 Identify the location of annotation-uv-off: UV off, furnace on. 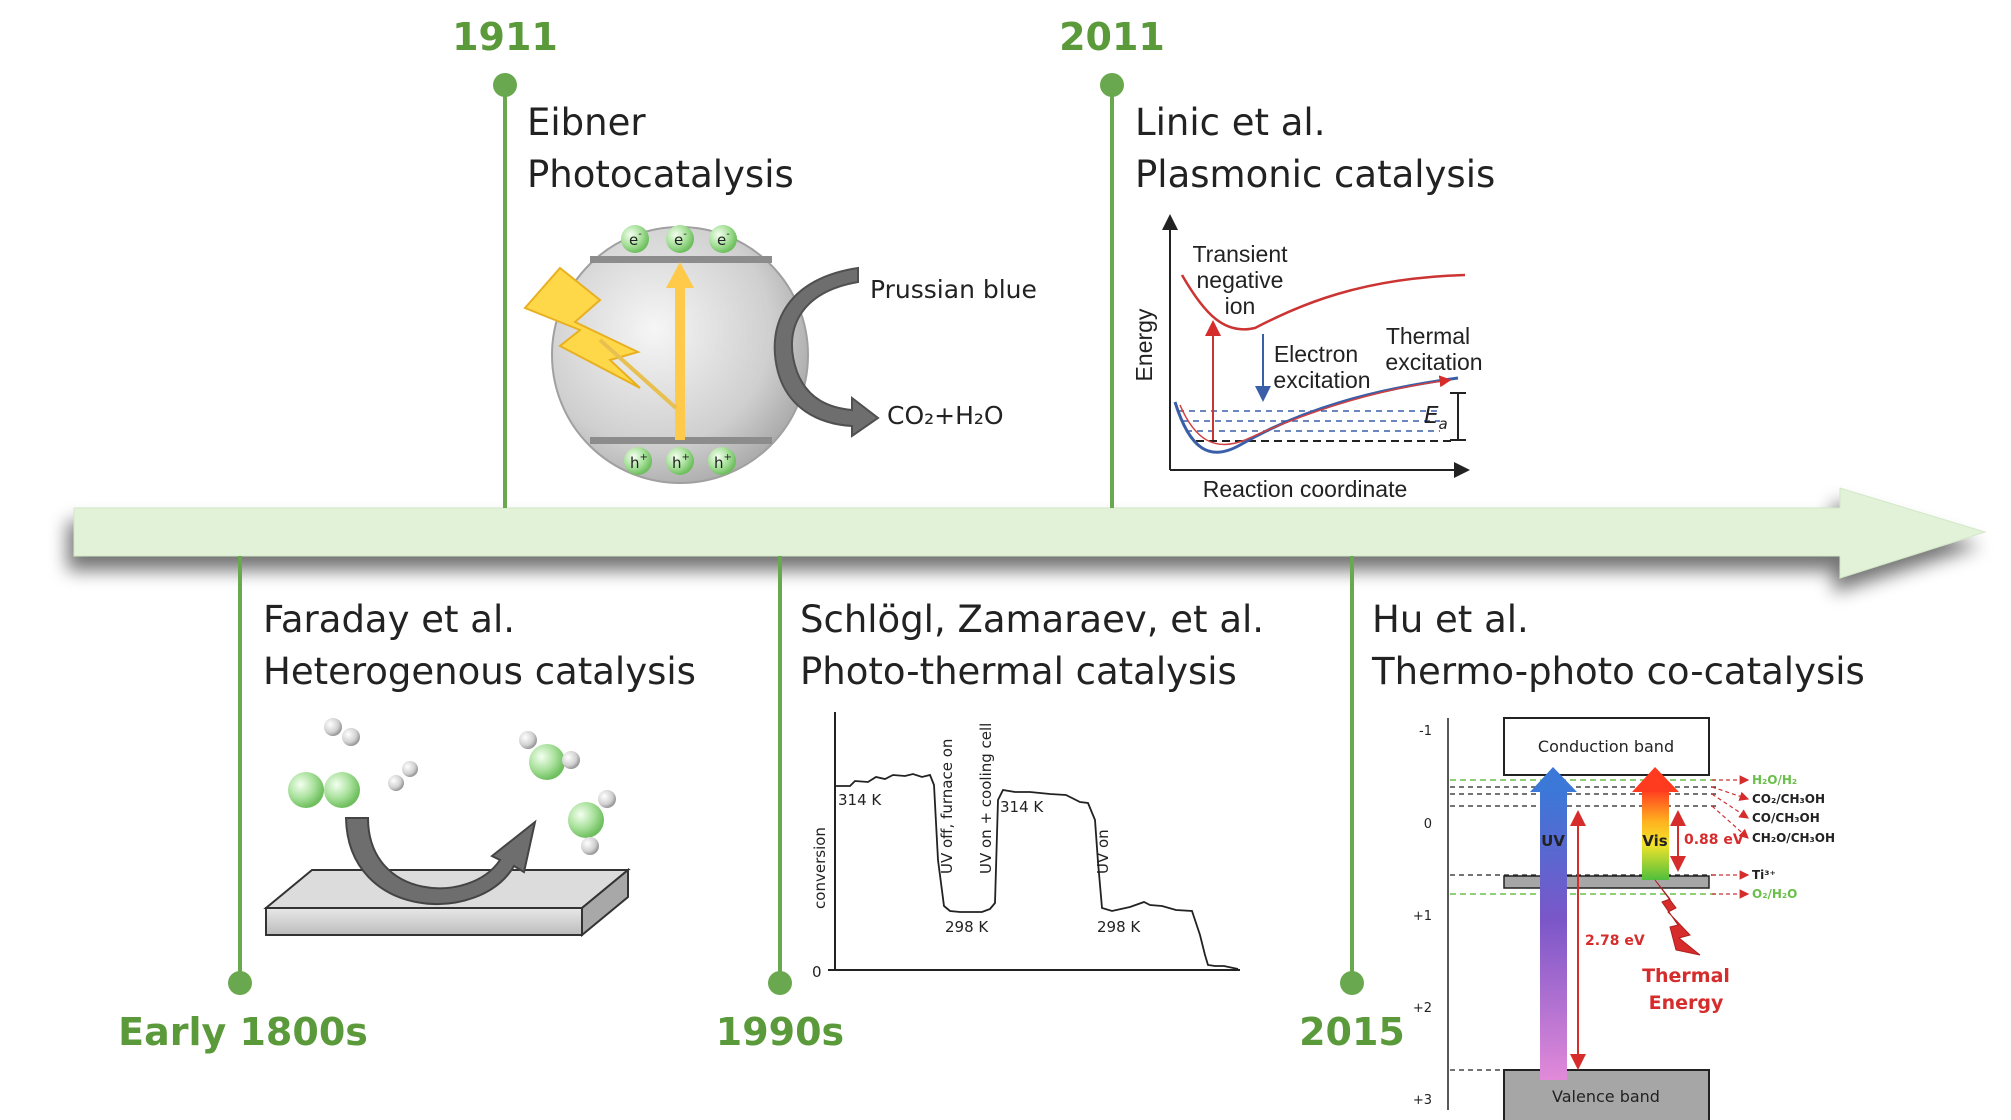
(947, 806).